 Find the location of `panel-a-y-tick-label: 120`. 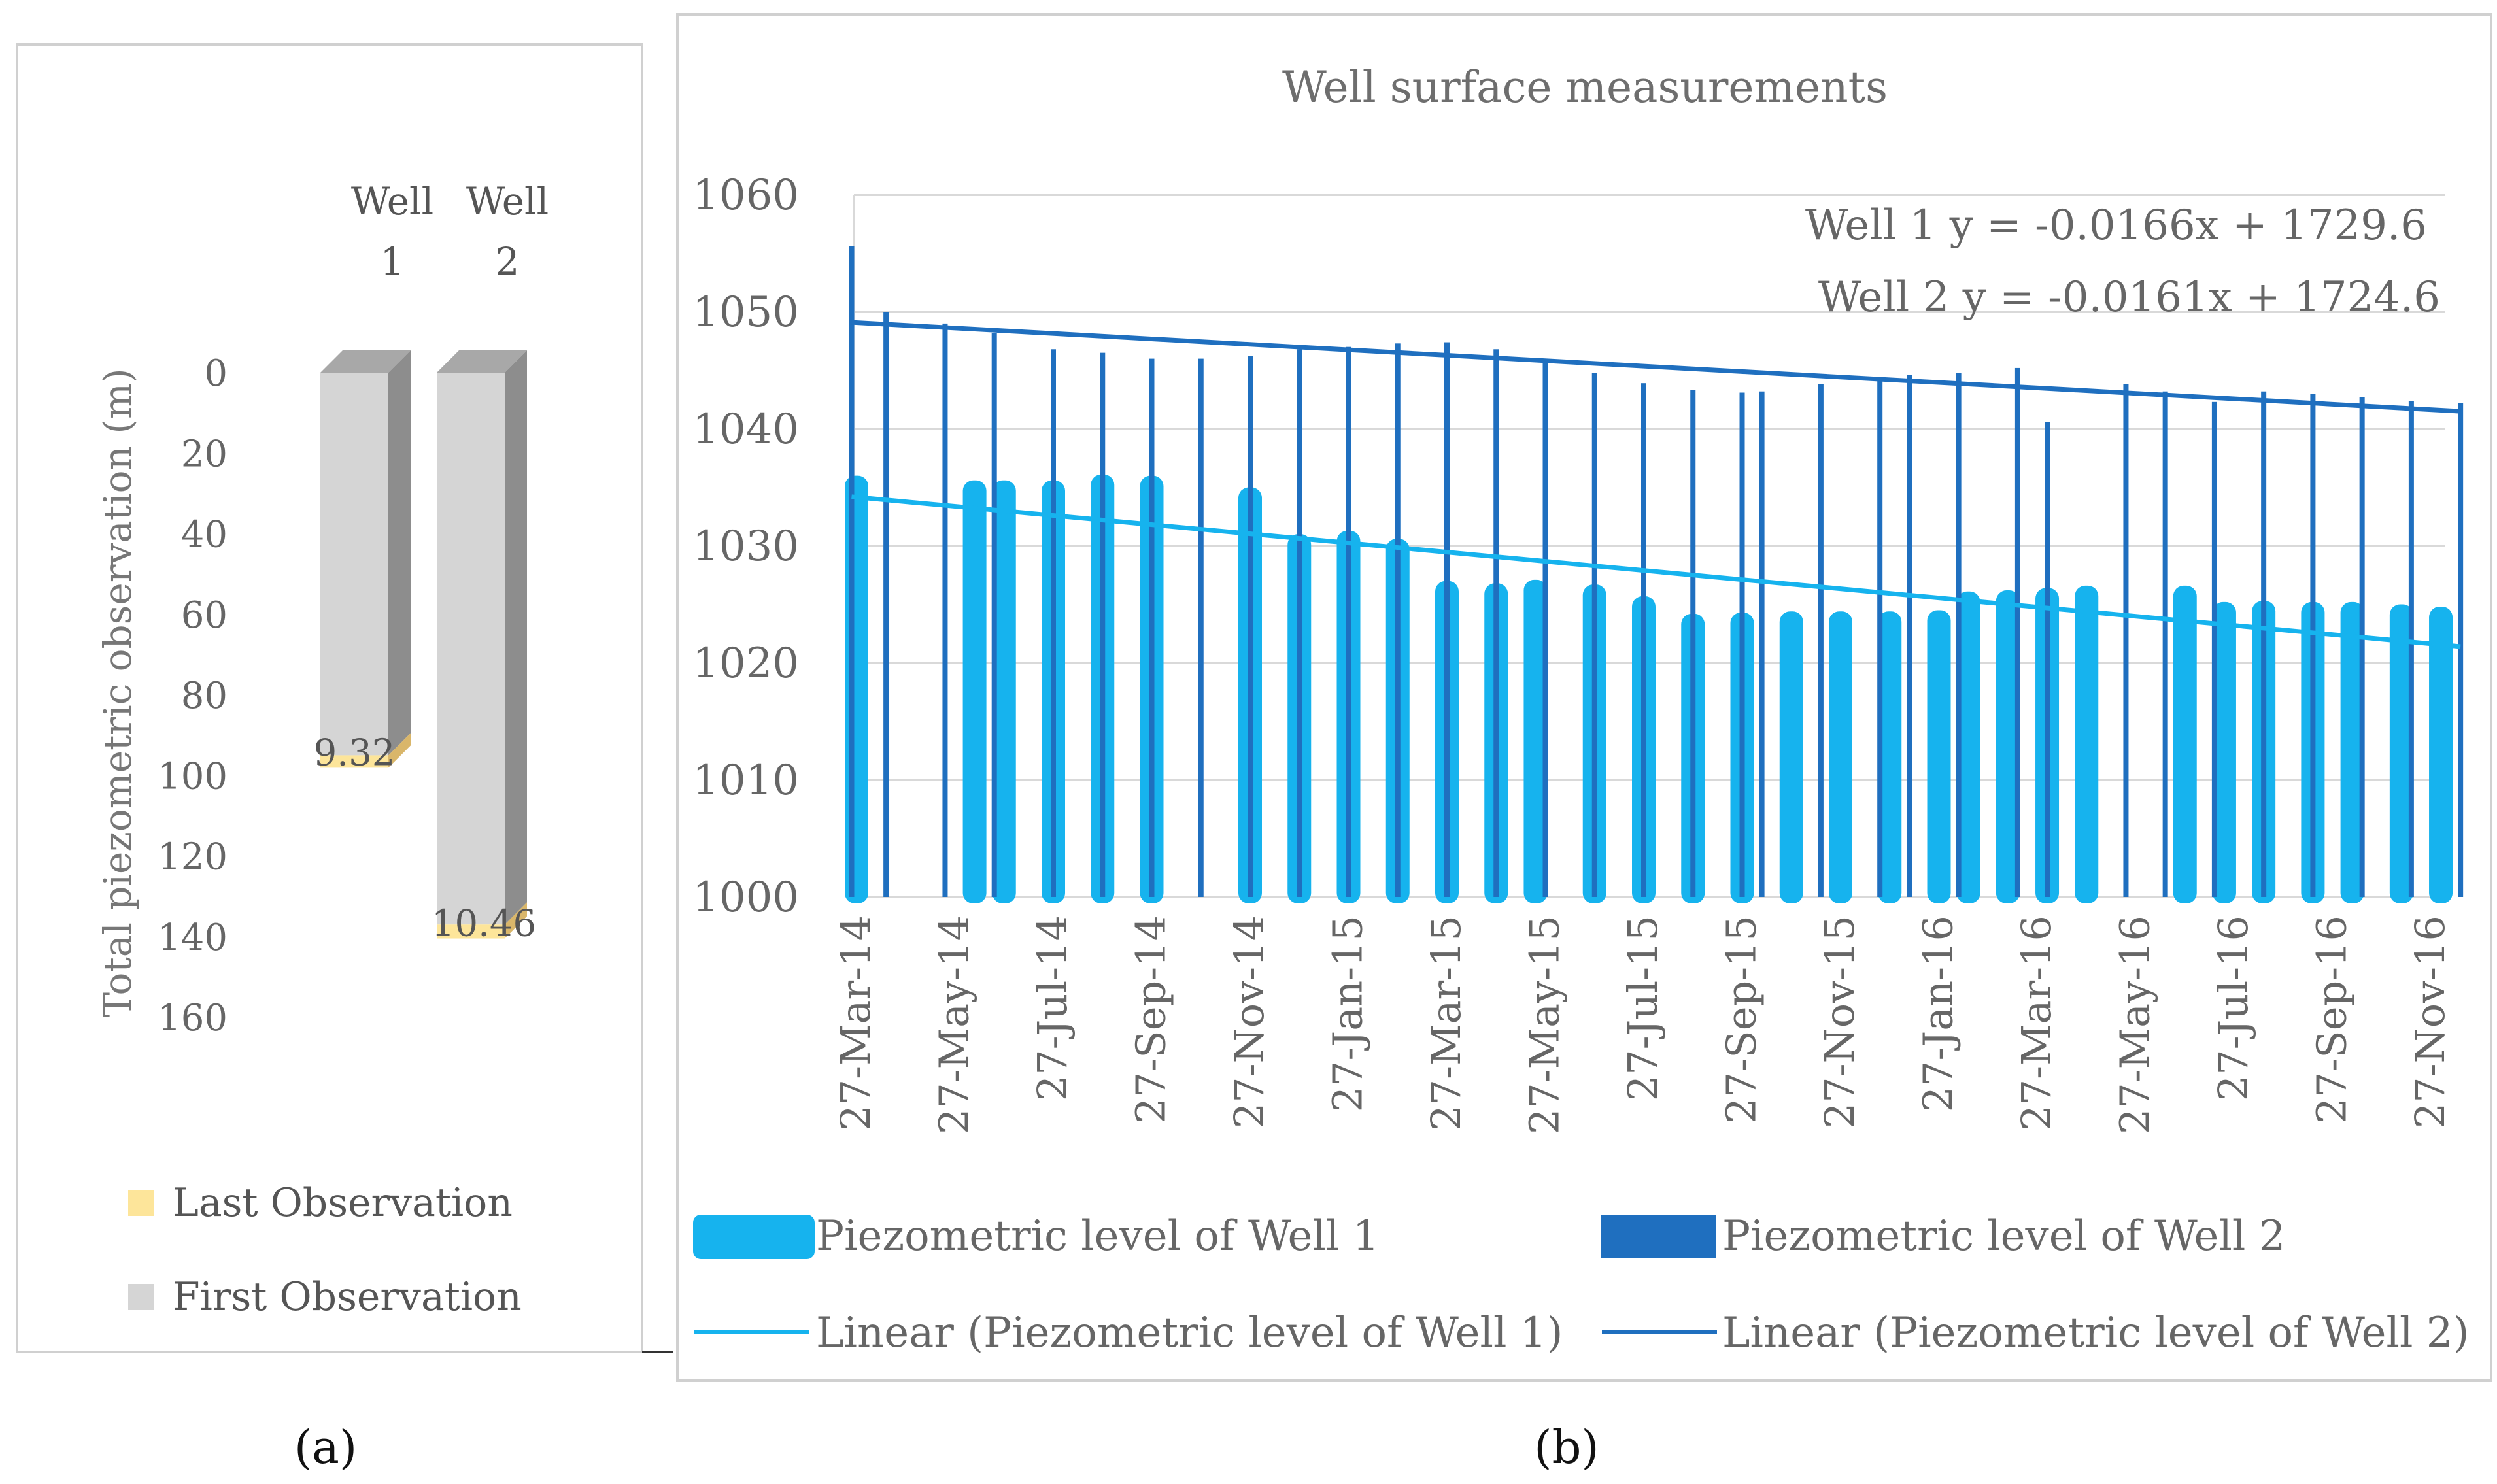

panel-a-y-tick-label: 120 is located at coordinates (193, 857).